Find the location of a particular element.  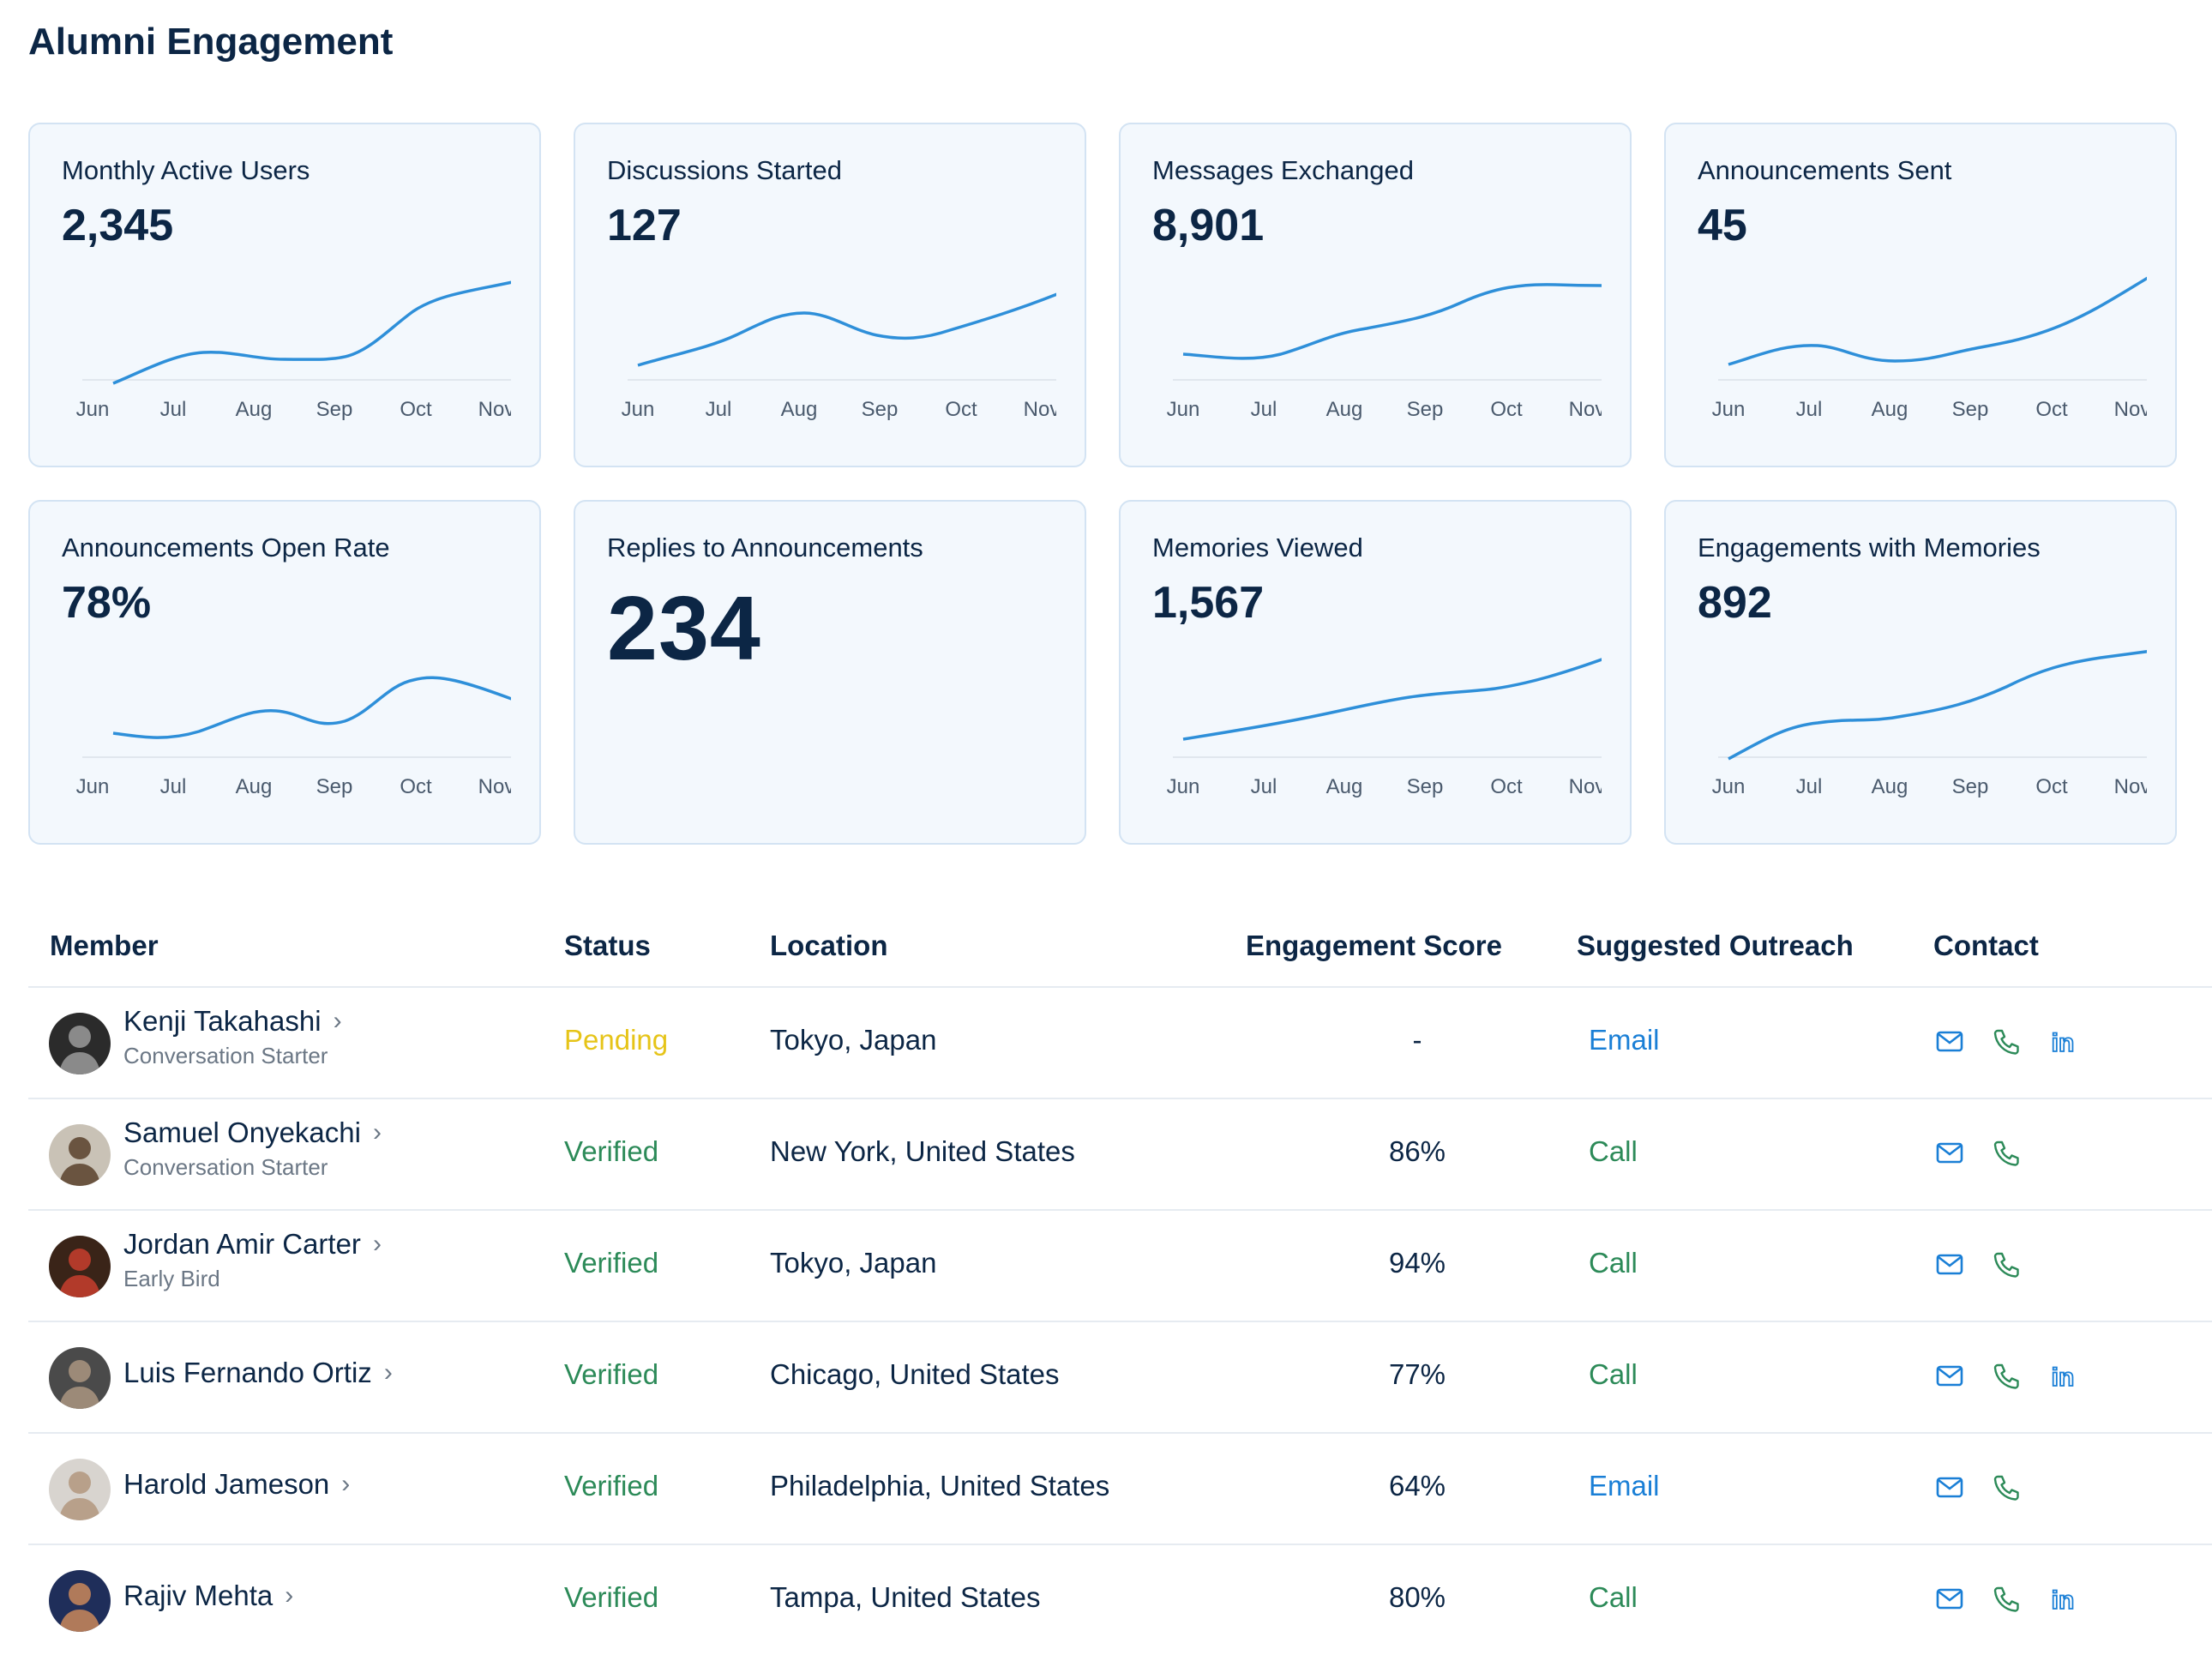

member-cell: Luis Fernando Ortiz › is located at coordinates (258, 1373).